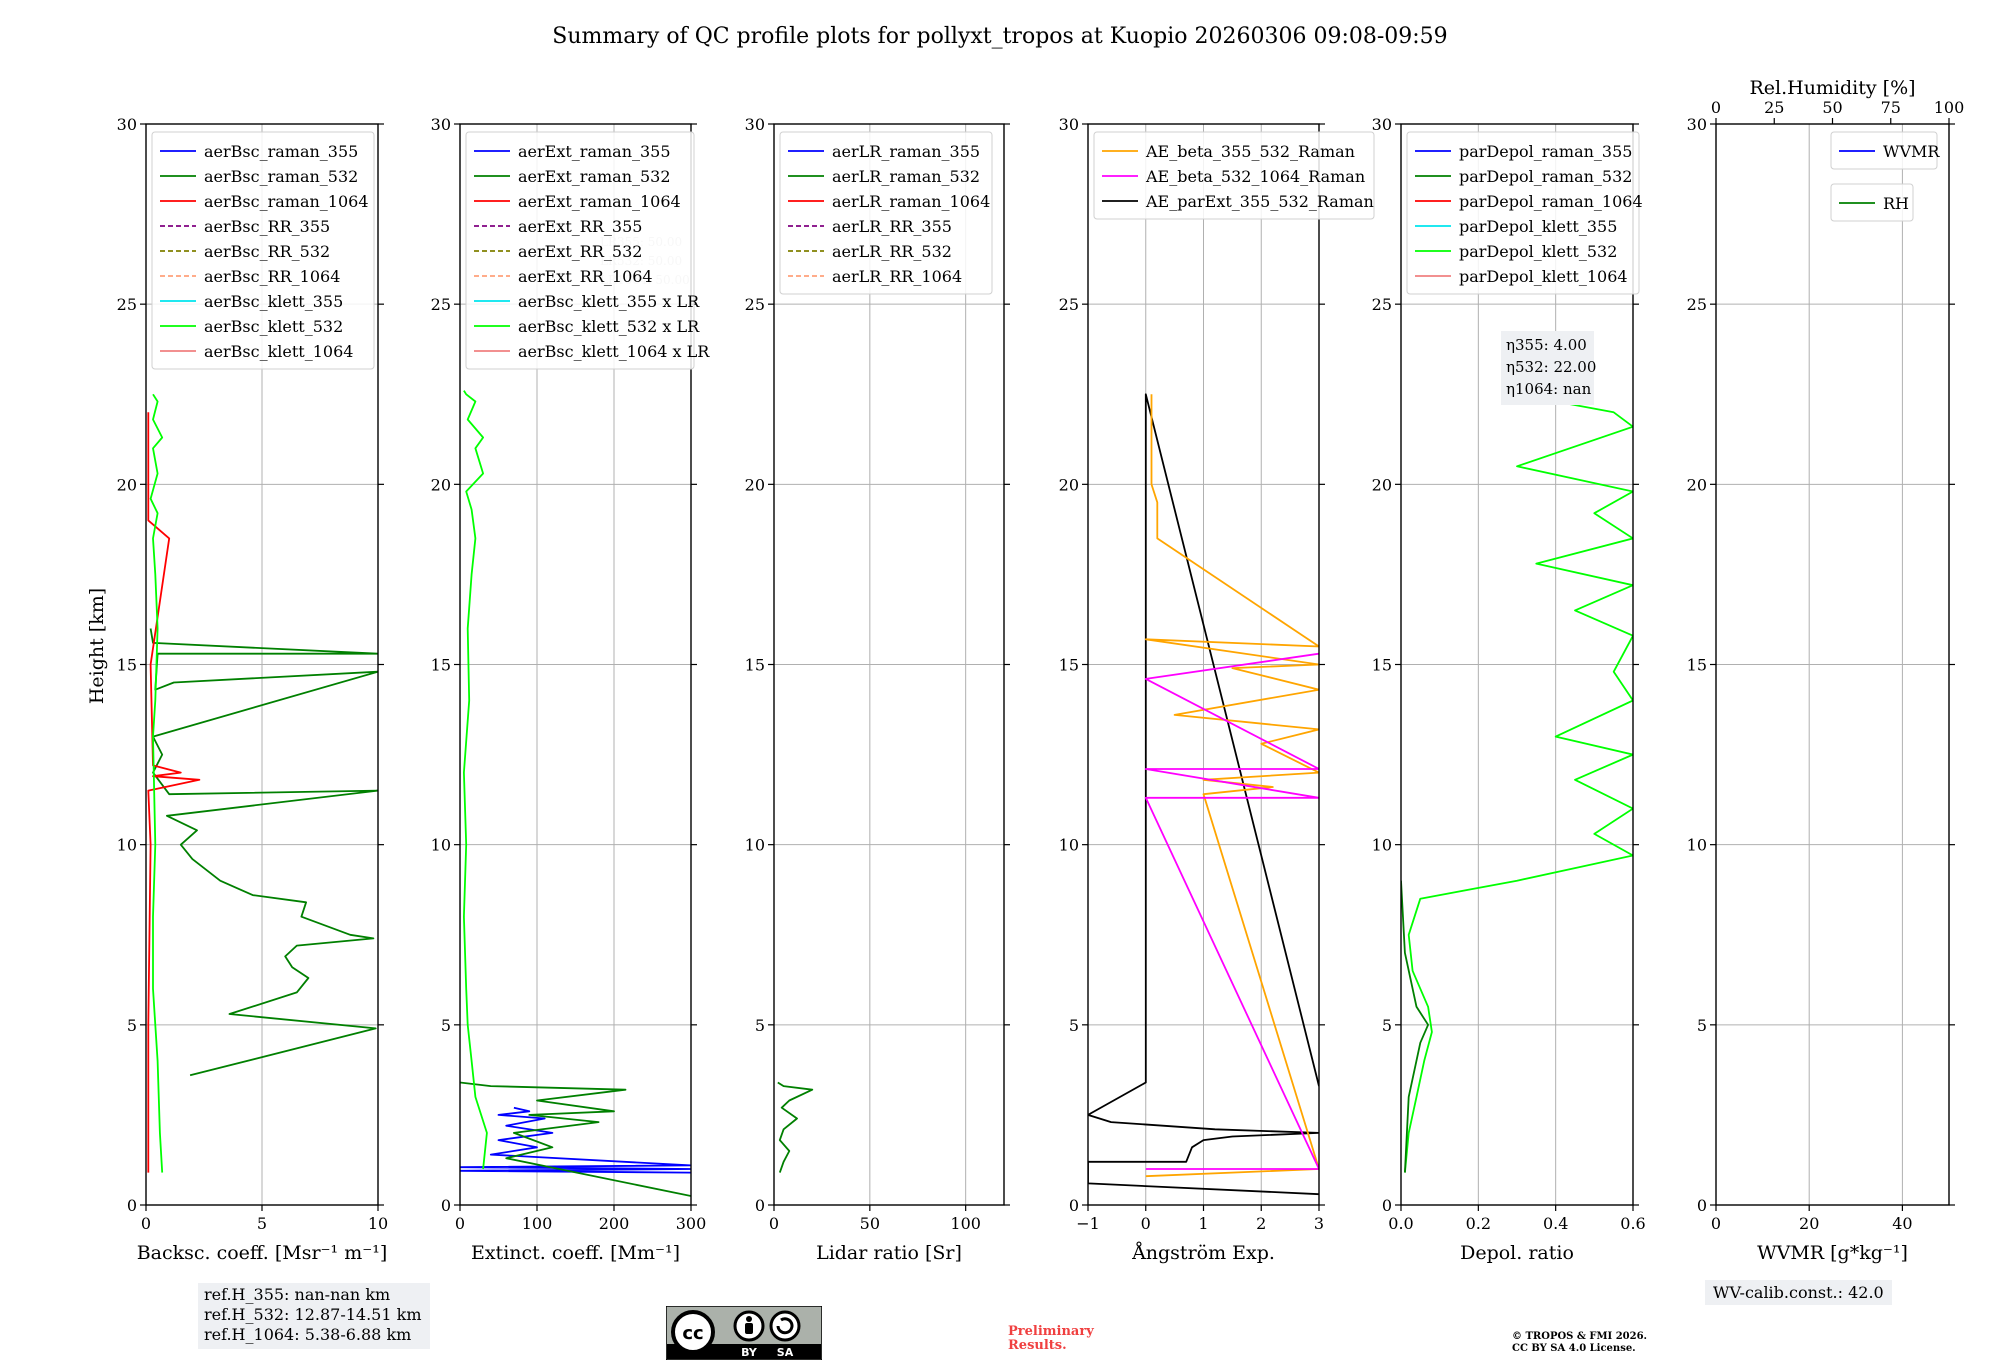 The height and width of the screenshot is (1364, 2000). Describe the element at coordinates (267, 251) in the screenshot. I see `legend-entry-label: aerBsc_RR_532` at that location.